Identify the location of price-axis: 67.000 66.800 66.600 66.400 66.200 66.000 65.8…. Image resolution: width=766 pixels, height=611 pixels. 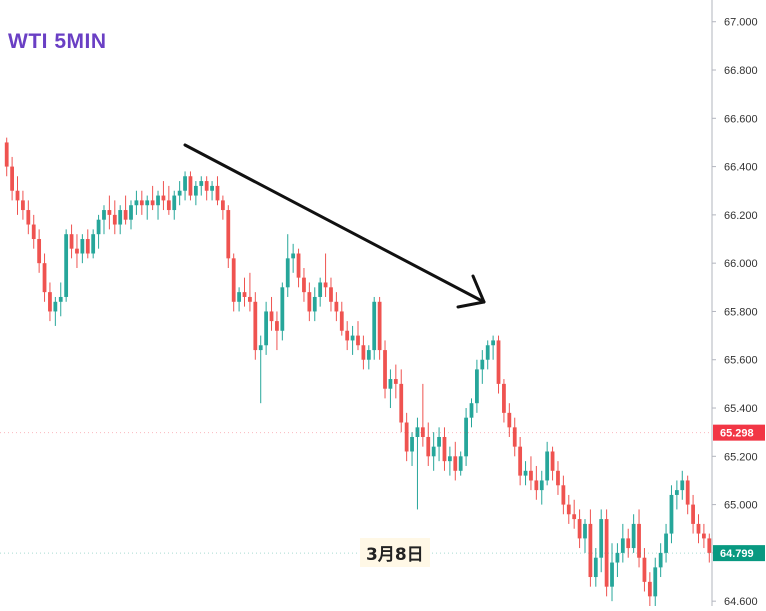
(734, 304).